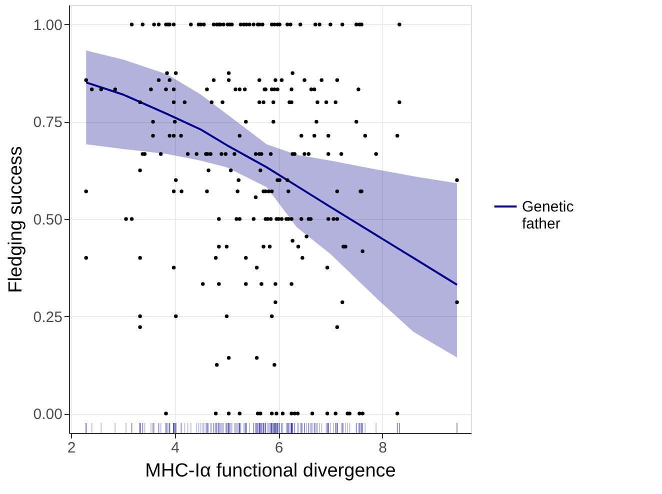 The height and width of the screenshot is (494, 662). Describe the element at coordinates (47, 317) in the screenshot. I see `y-tick-label: 0.25` at that location.